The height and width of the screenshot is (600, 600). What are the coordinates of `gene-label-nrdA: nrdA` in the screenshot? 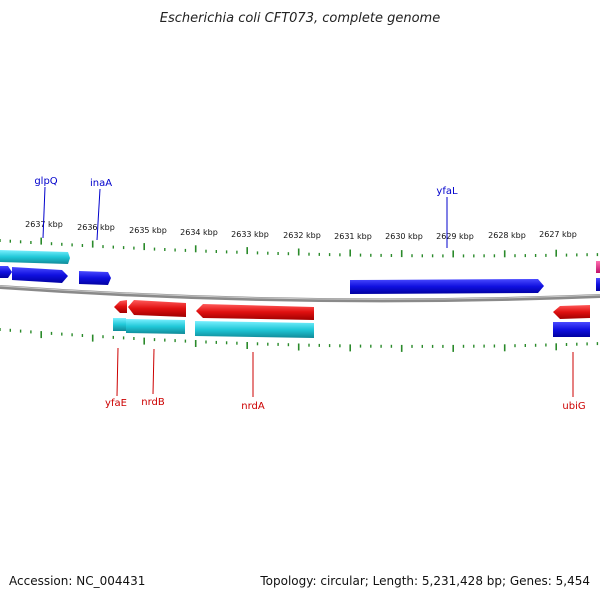 It's located at (253, 406).